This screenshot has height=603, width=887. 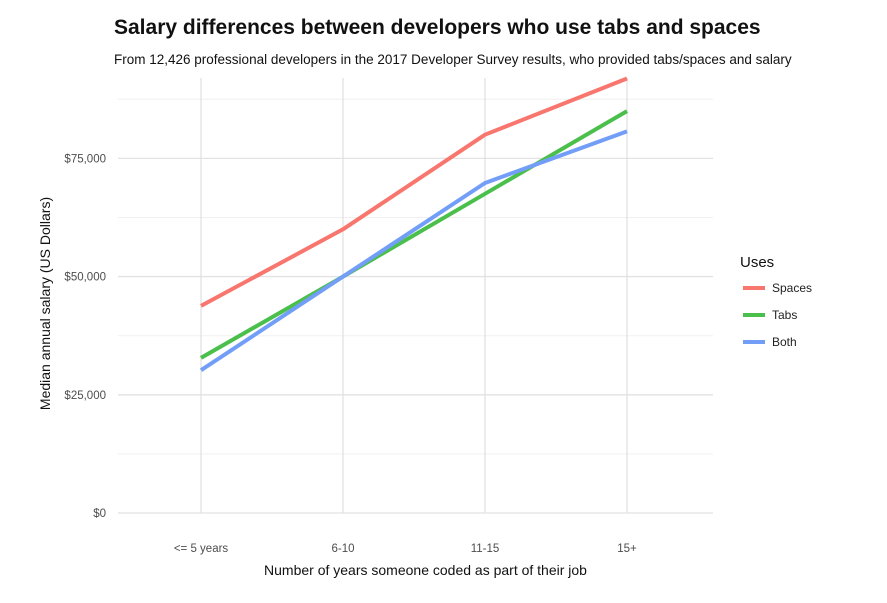 What do you see at coordinates (342, 549) in the screenshot?
I see `x-tick-label: 6-10` at bounding box center [342, 549].